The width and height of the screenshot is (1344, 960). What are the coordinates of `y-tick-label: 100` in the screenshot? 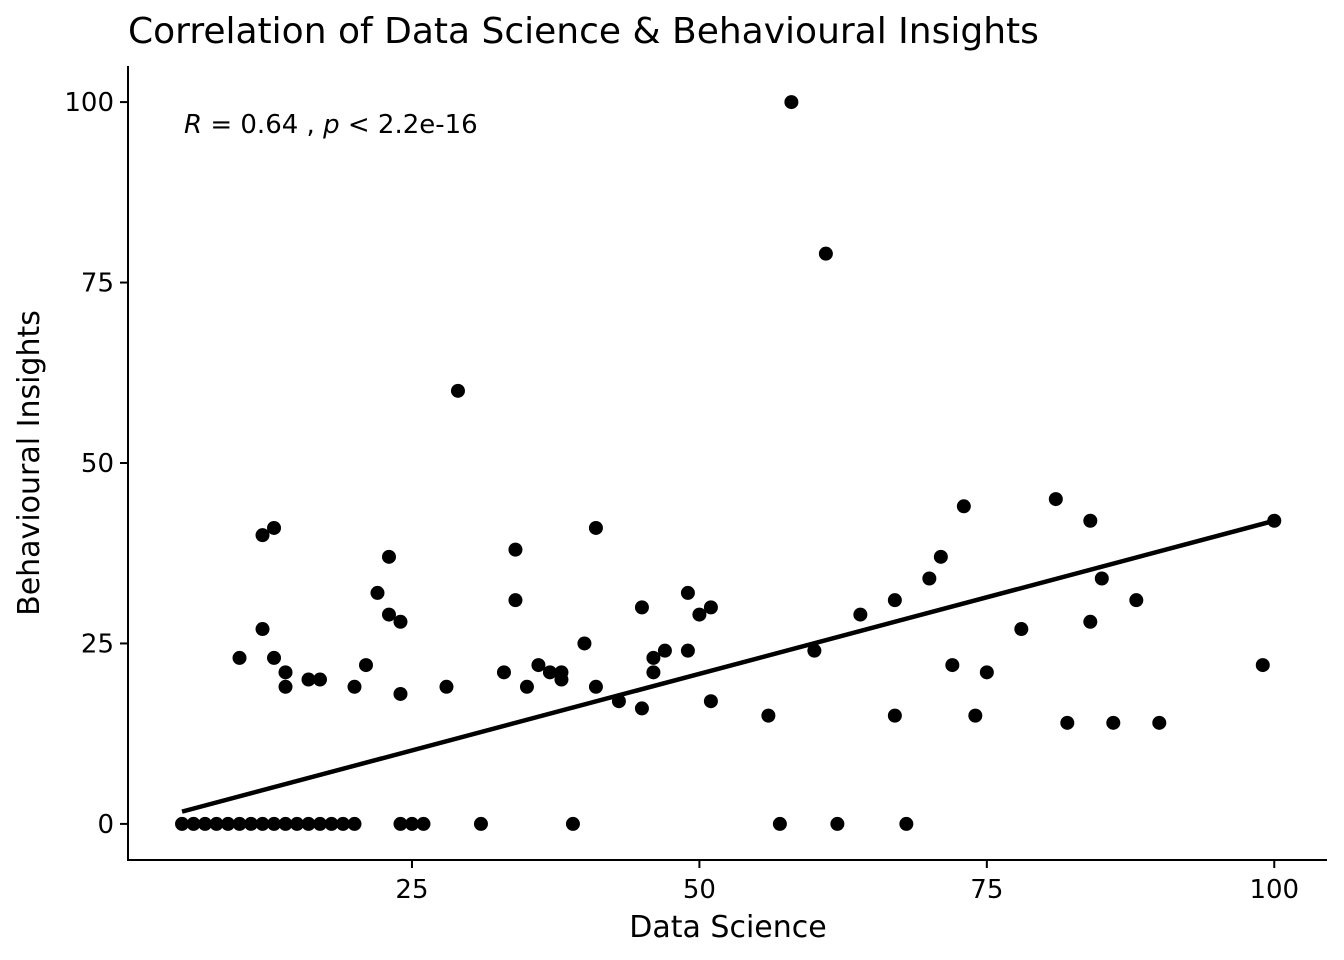 It's located at (89, 103).